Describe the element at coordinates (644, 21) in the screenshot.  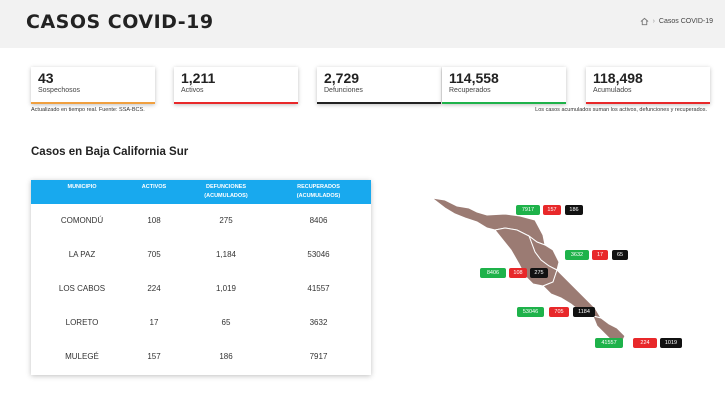
I see `home-icon` at that location.